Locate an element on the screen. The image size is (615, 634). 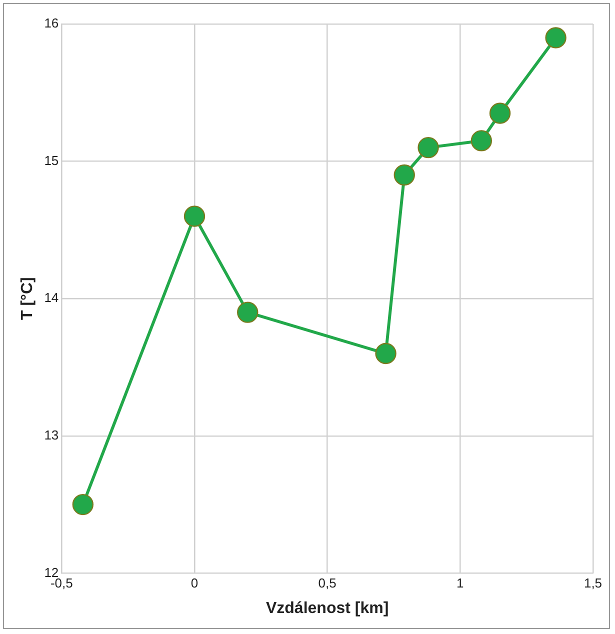
x-tick-label: 1,5 is located at coordinates (593, 583).